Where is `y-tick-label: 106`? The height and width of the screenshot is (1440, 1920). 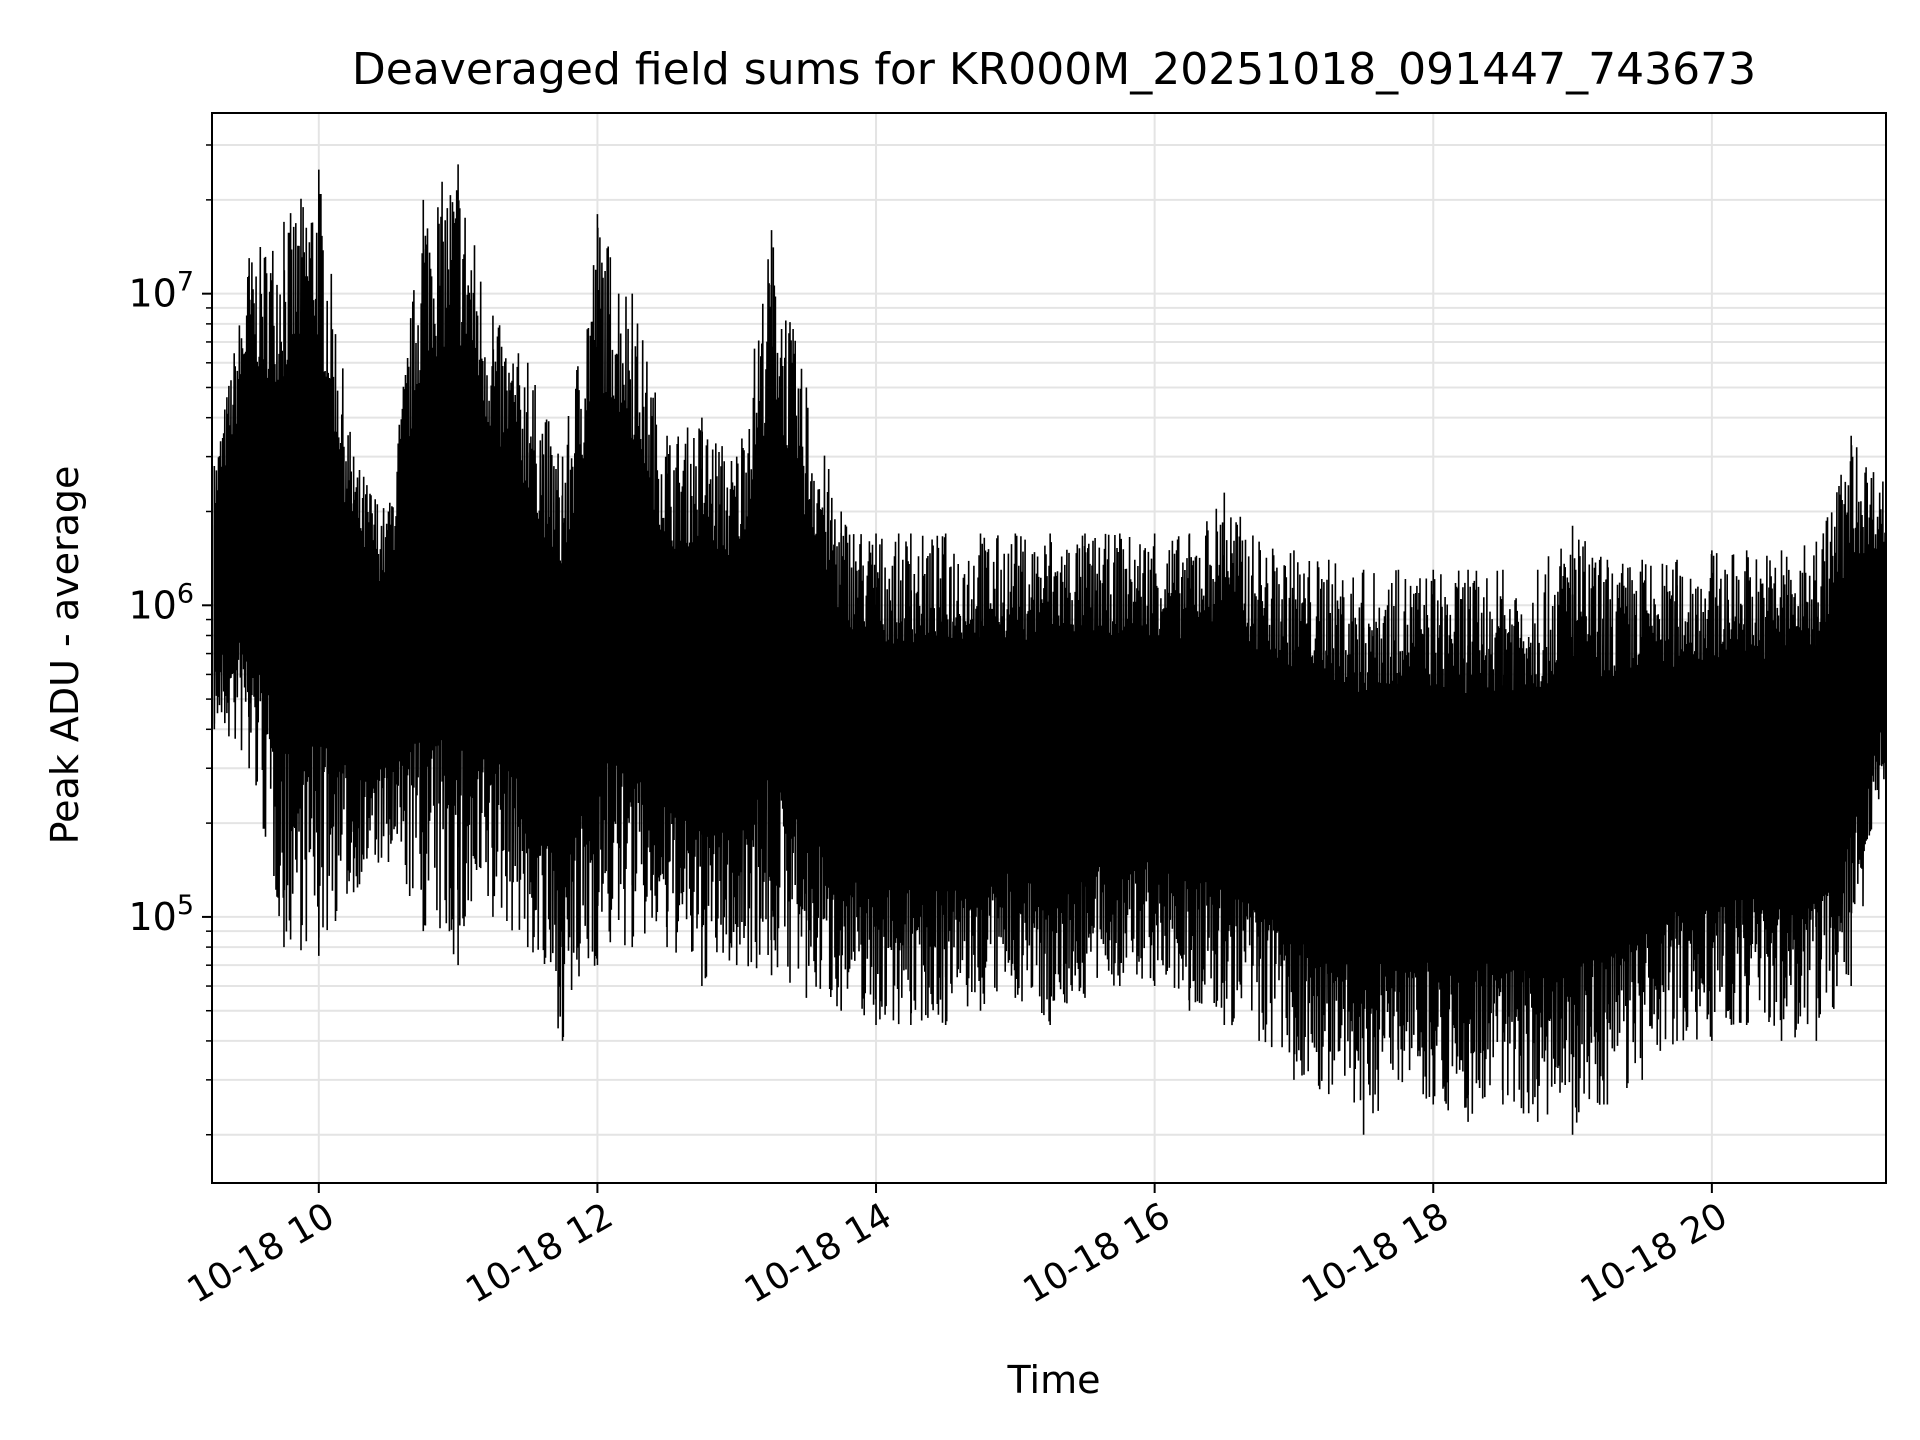
y-tick-label: 106 is located at coordinates (161, 602).